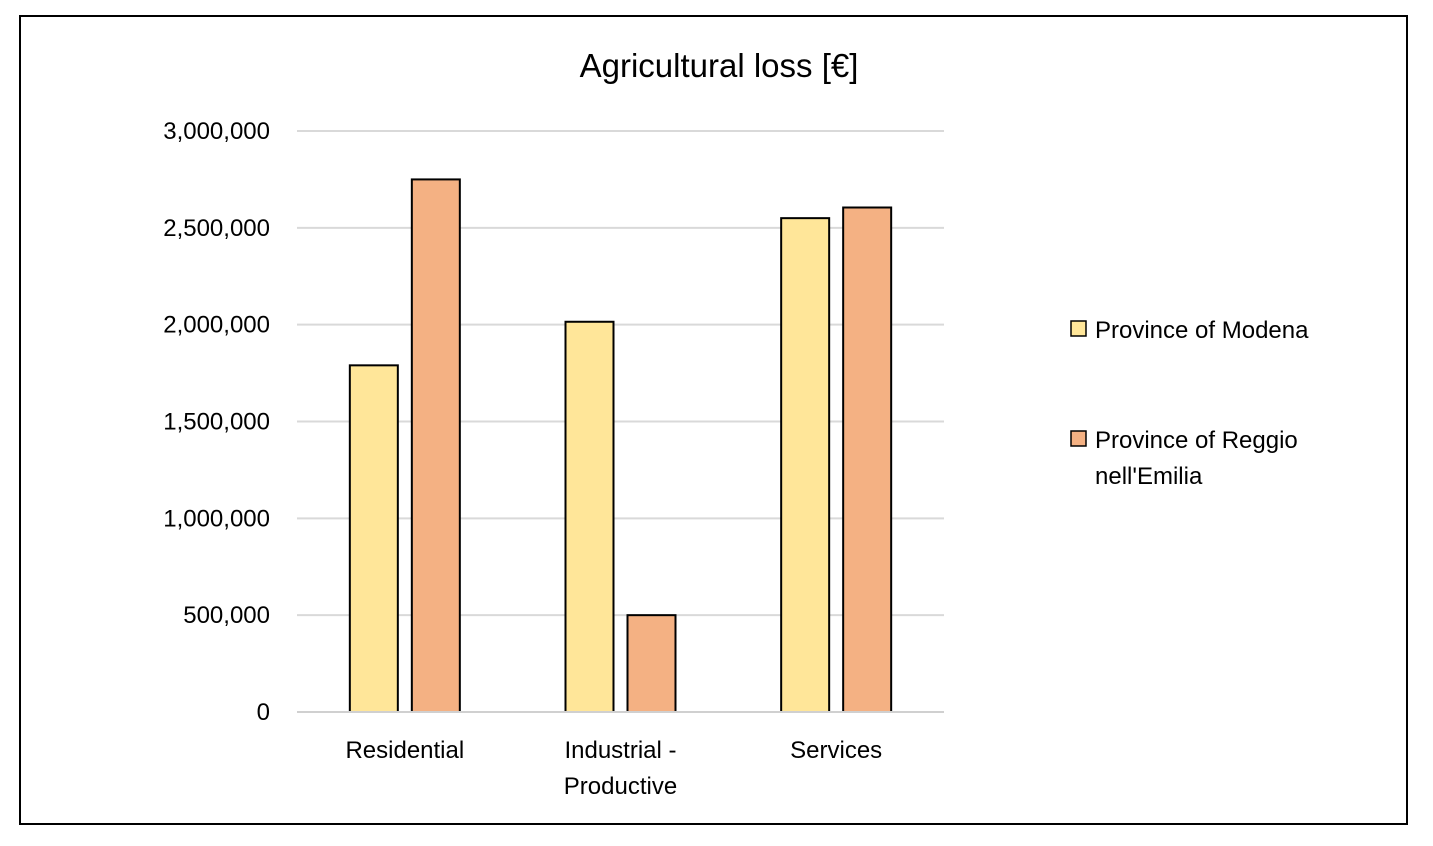 The height and width of the screenshot is (846, 1433). What do you see at coordinates (216, 325) in the screenshot?
I see `y-tick-label: 2,000,000` at bounding box center [216, 325].